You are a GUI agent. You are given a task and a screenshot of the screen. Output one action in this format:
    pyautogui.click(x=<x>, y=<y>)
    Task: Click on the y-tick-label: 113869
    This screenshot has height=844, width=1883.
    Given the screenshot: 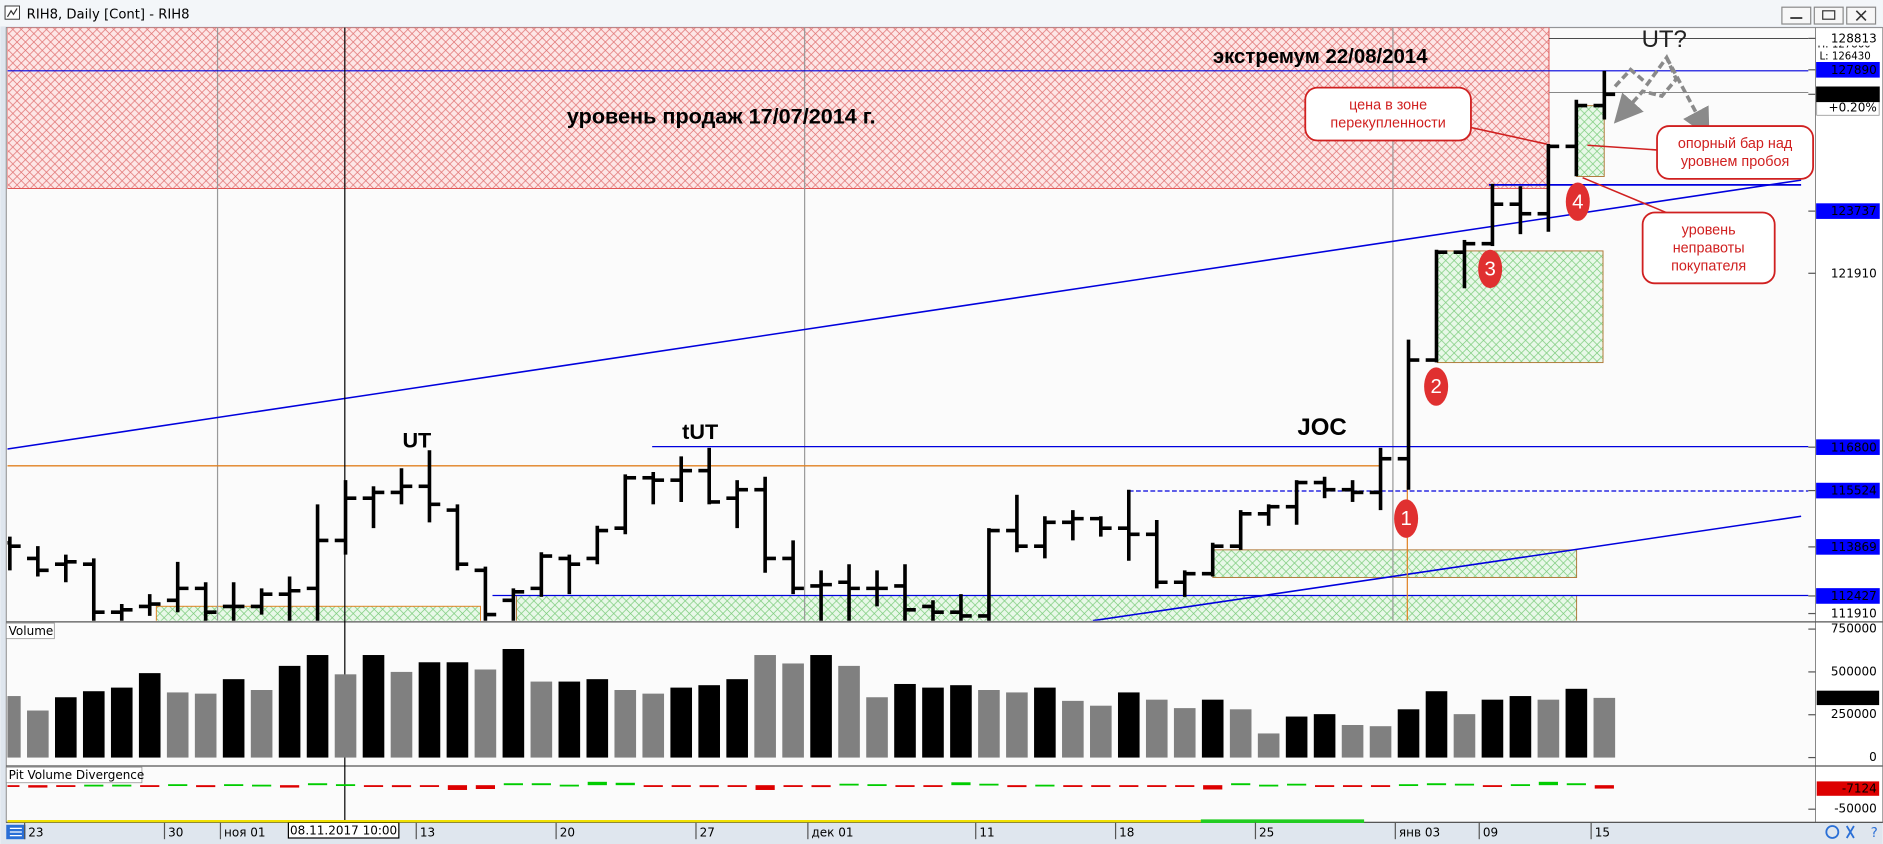 What is the action you would take?
    pyautogui.click(x=1854, y=547)
    